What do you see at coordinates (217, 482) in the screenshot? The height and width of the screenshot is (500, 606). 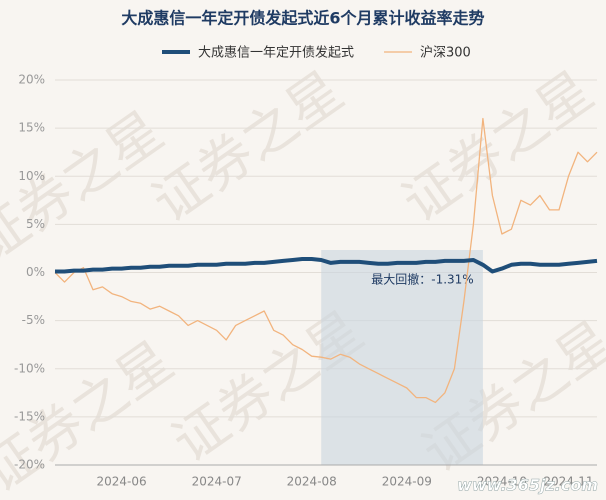 I see `x-tick-label: 2024-07` at bounding box center [217, 482].